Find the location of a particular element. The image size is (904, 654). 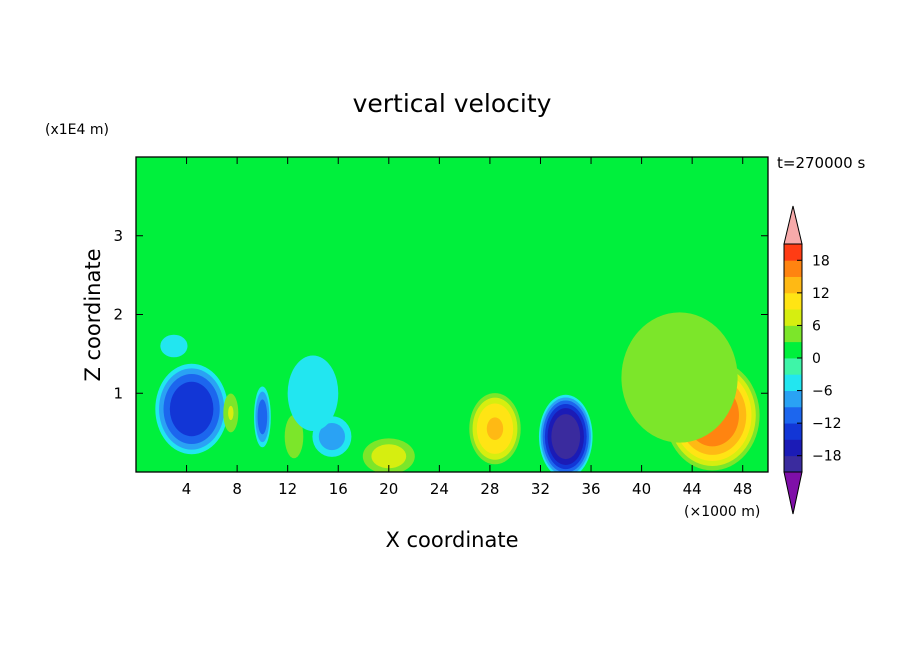

x-tick-label: 40 is located at coordinates (641, 489).